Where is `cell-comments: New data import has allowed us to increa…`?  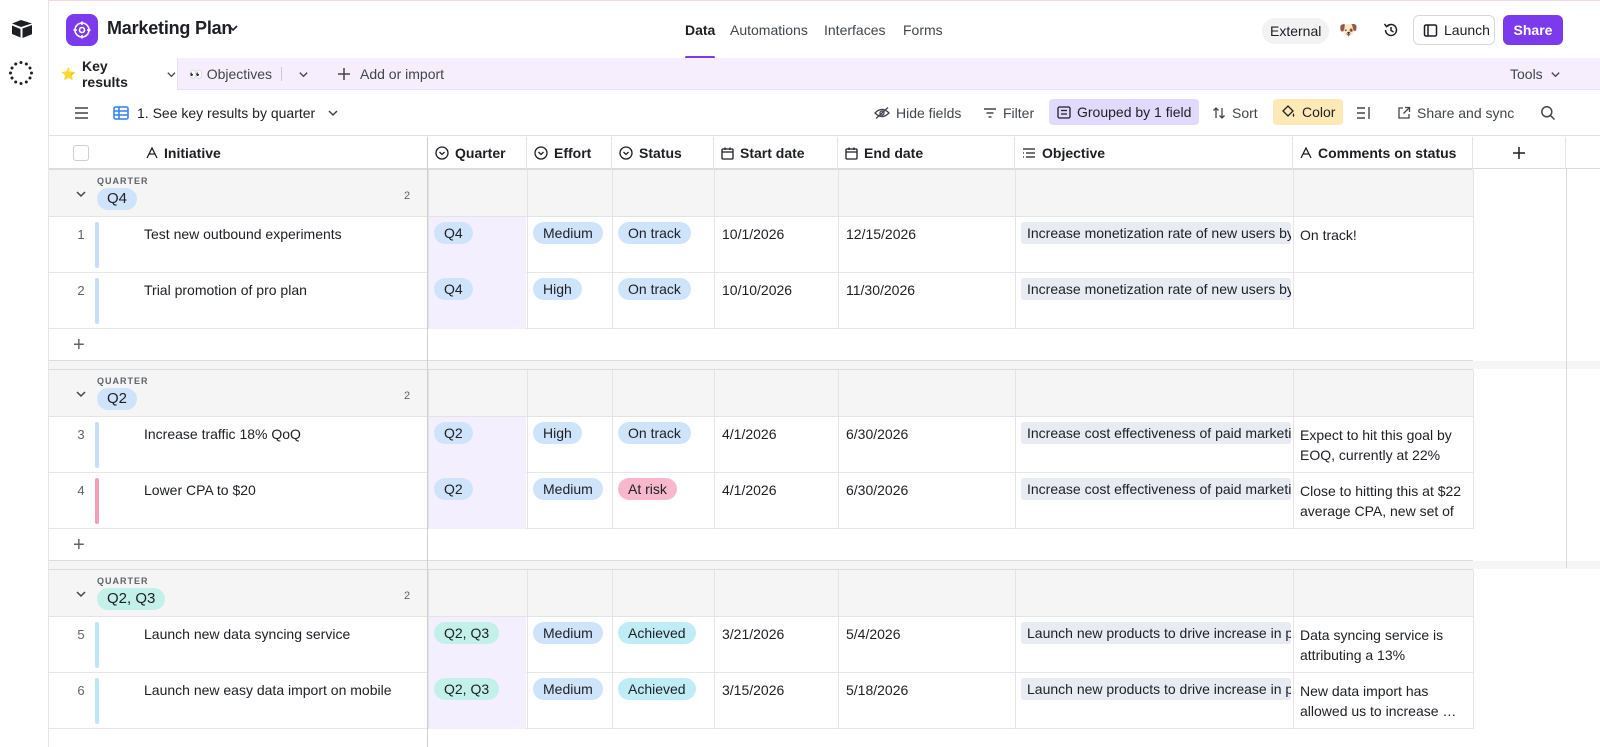 cell-comments: New data import has allowed us to increa… is located at coordinates (1383, 701).